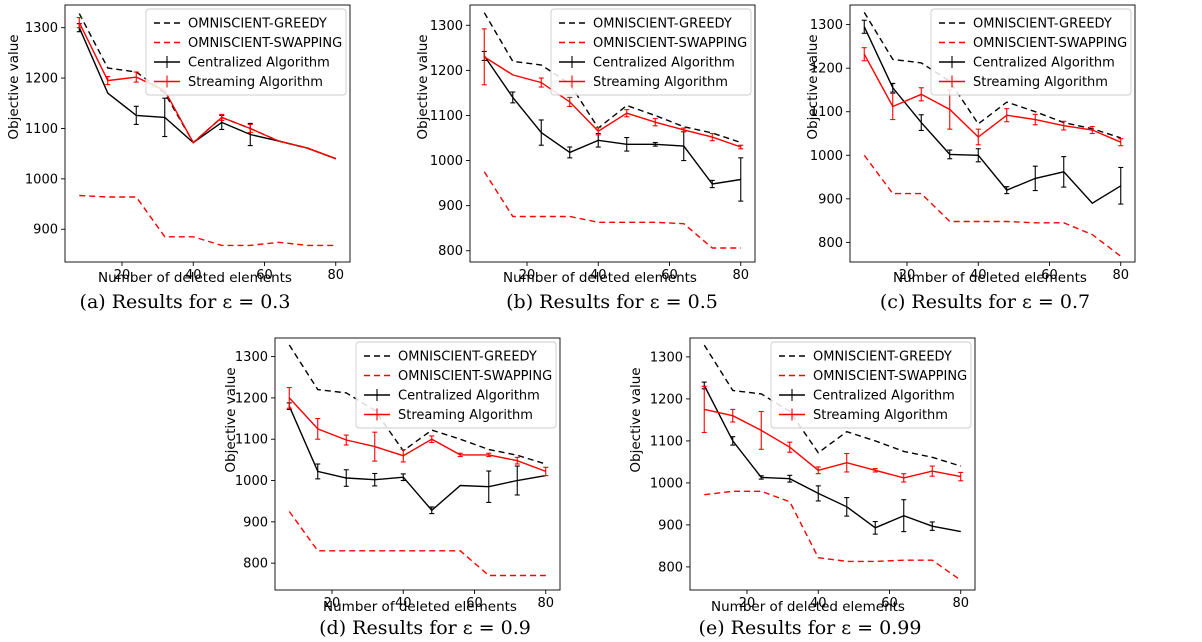 The height and width of the screenshot is (642, 1202). What do you see at coordinates (185, 302) in the screenshot?
I see `figure-caption: (a) Results for ε = 0.3` at bounding box center [185, 302].